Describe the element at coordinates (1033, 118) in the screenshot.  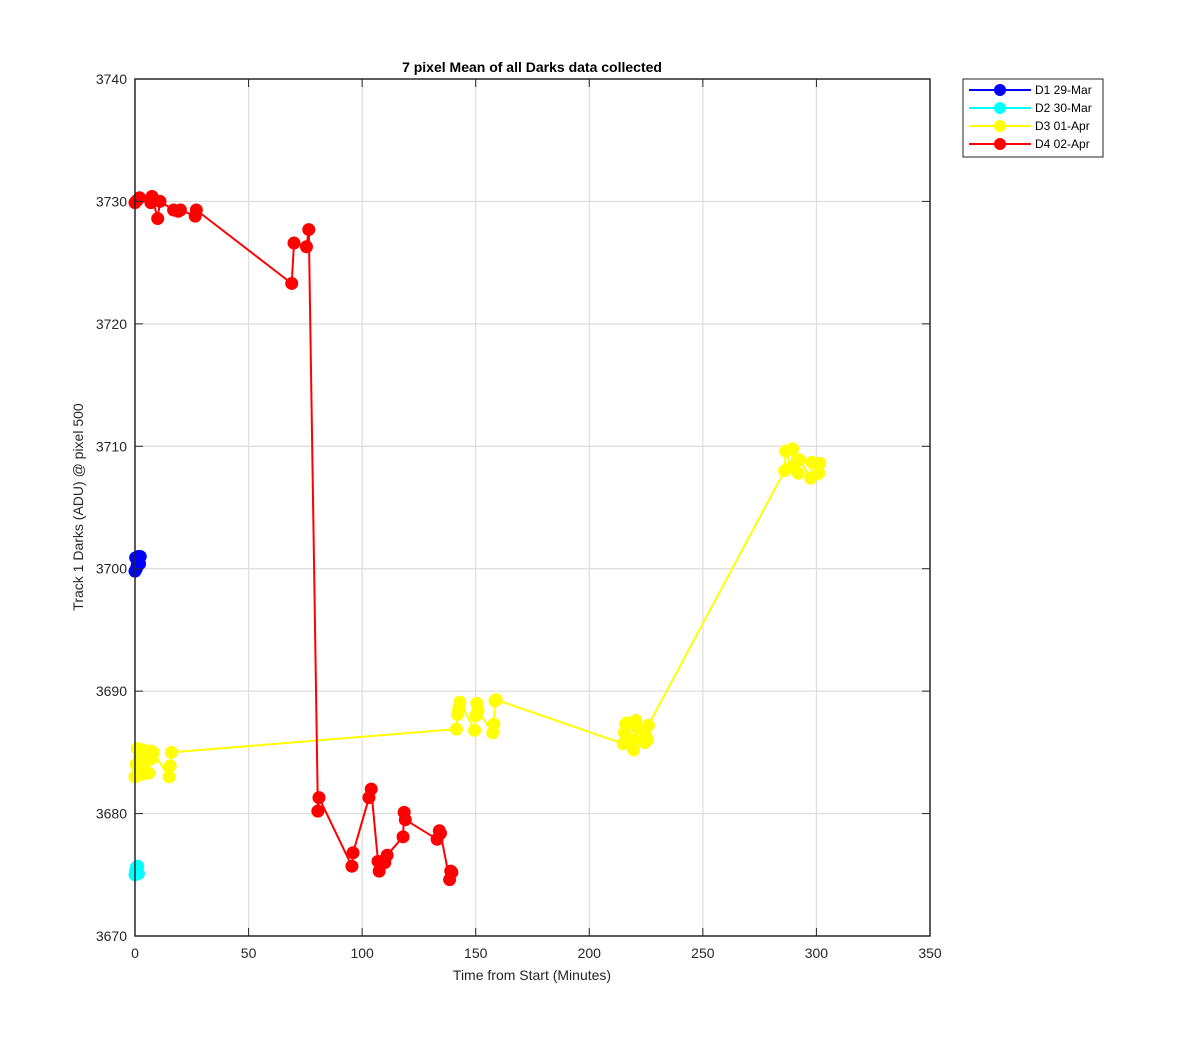
I see `legend: D1 29-Mar D2 30-Mar D3 01-Apr D4 02-Apr` at that location.